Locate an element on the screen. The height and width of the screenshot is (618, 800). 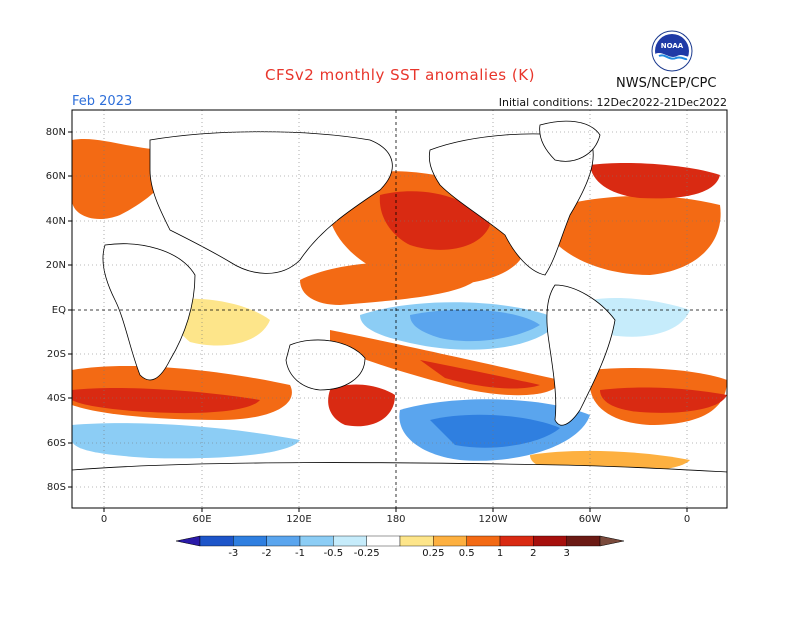
north-pacific-hot is located at coordinates (434, 220).